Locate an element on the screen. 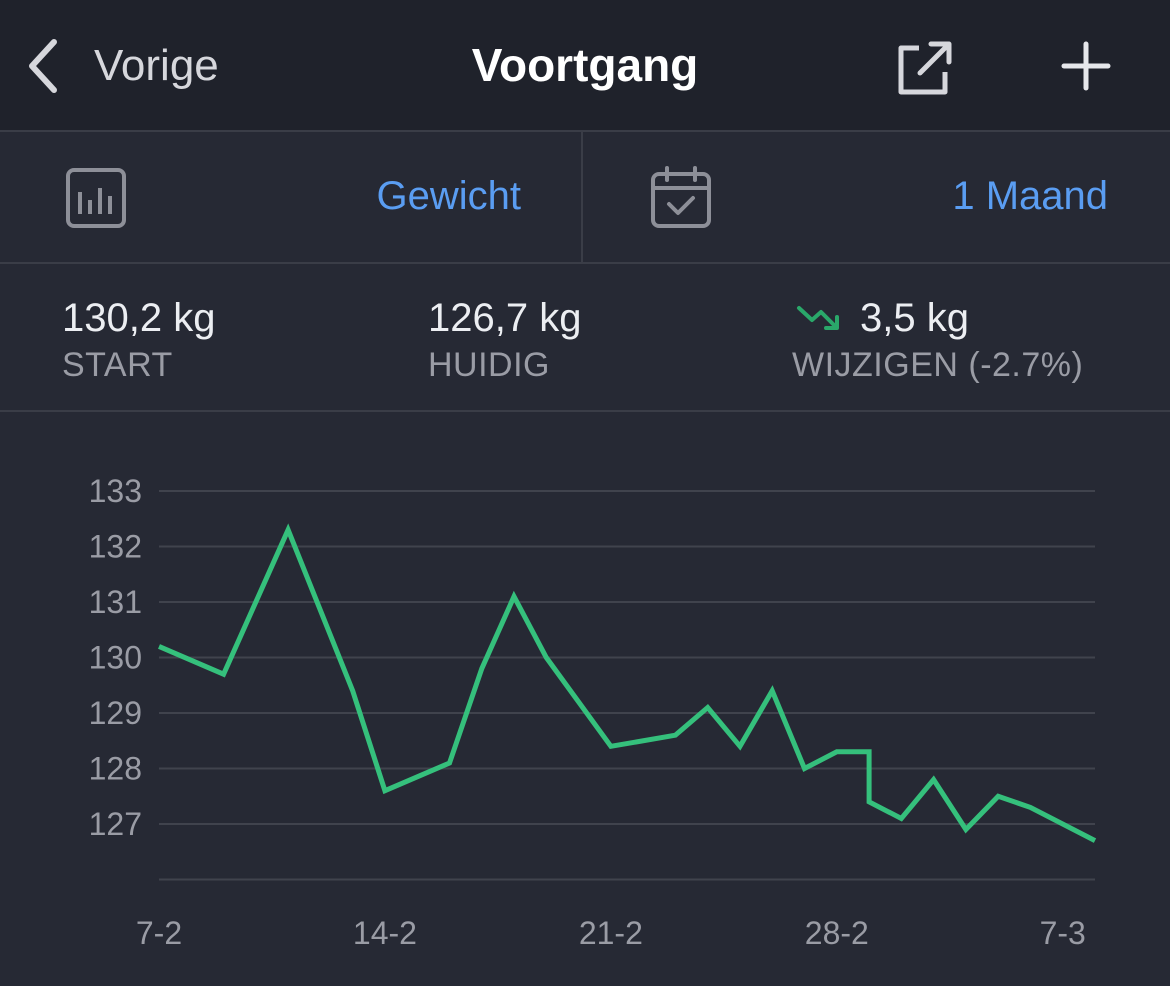 This screenshot has height=986, width=1170. calendar-check-icon is located at coordinates (681, 197).